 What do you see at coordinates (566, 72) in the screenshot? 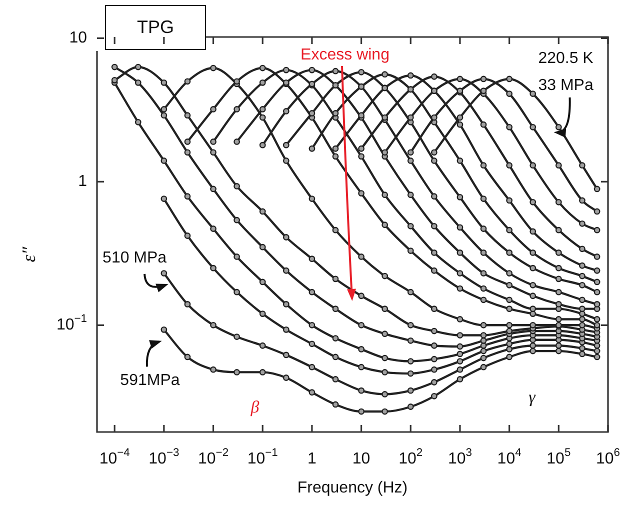
I see `annotation: 220.5 K 33 MPa` at bounding box center [566, 72].